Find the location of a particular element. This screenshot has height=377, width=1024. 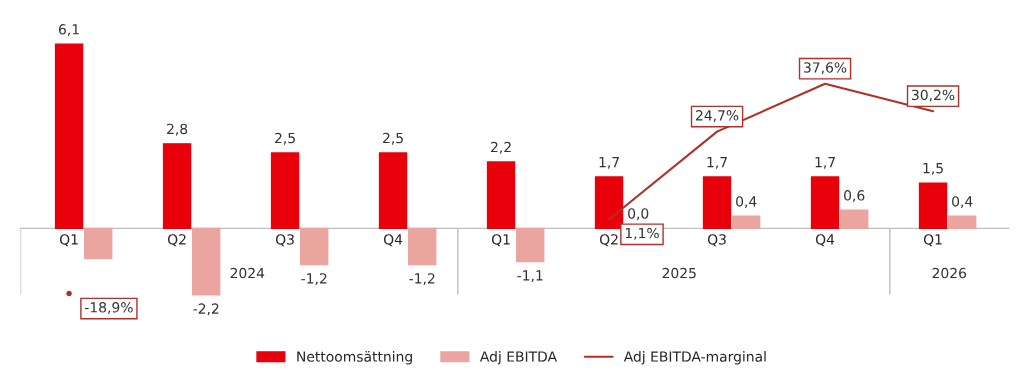

annotation: 2026 is located at coordinates (949, 273).